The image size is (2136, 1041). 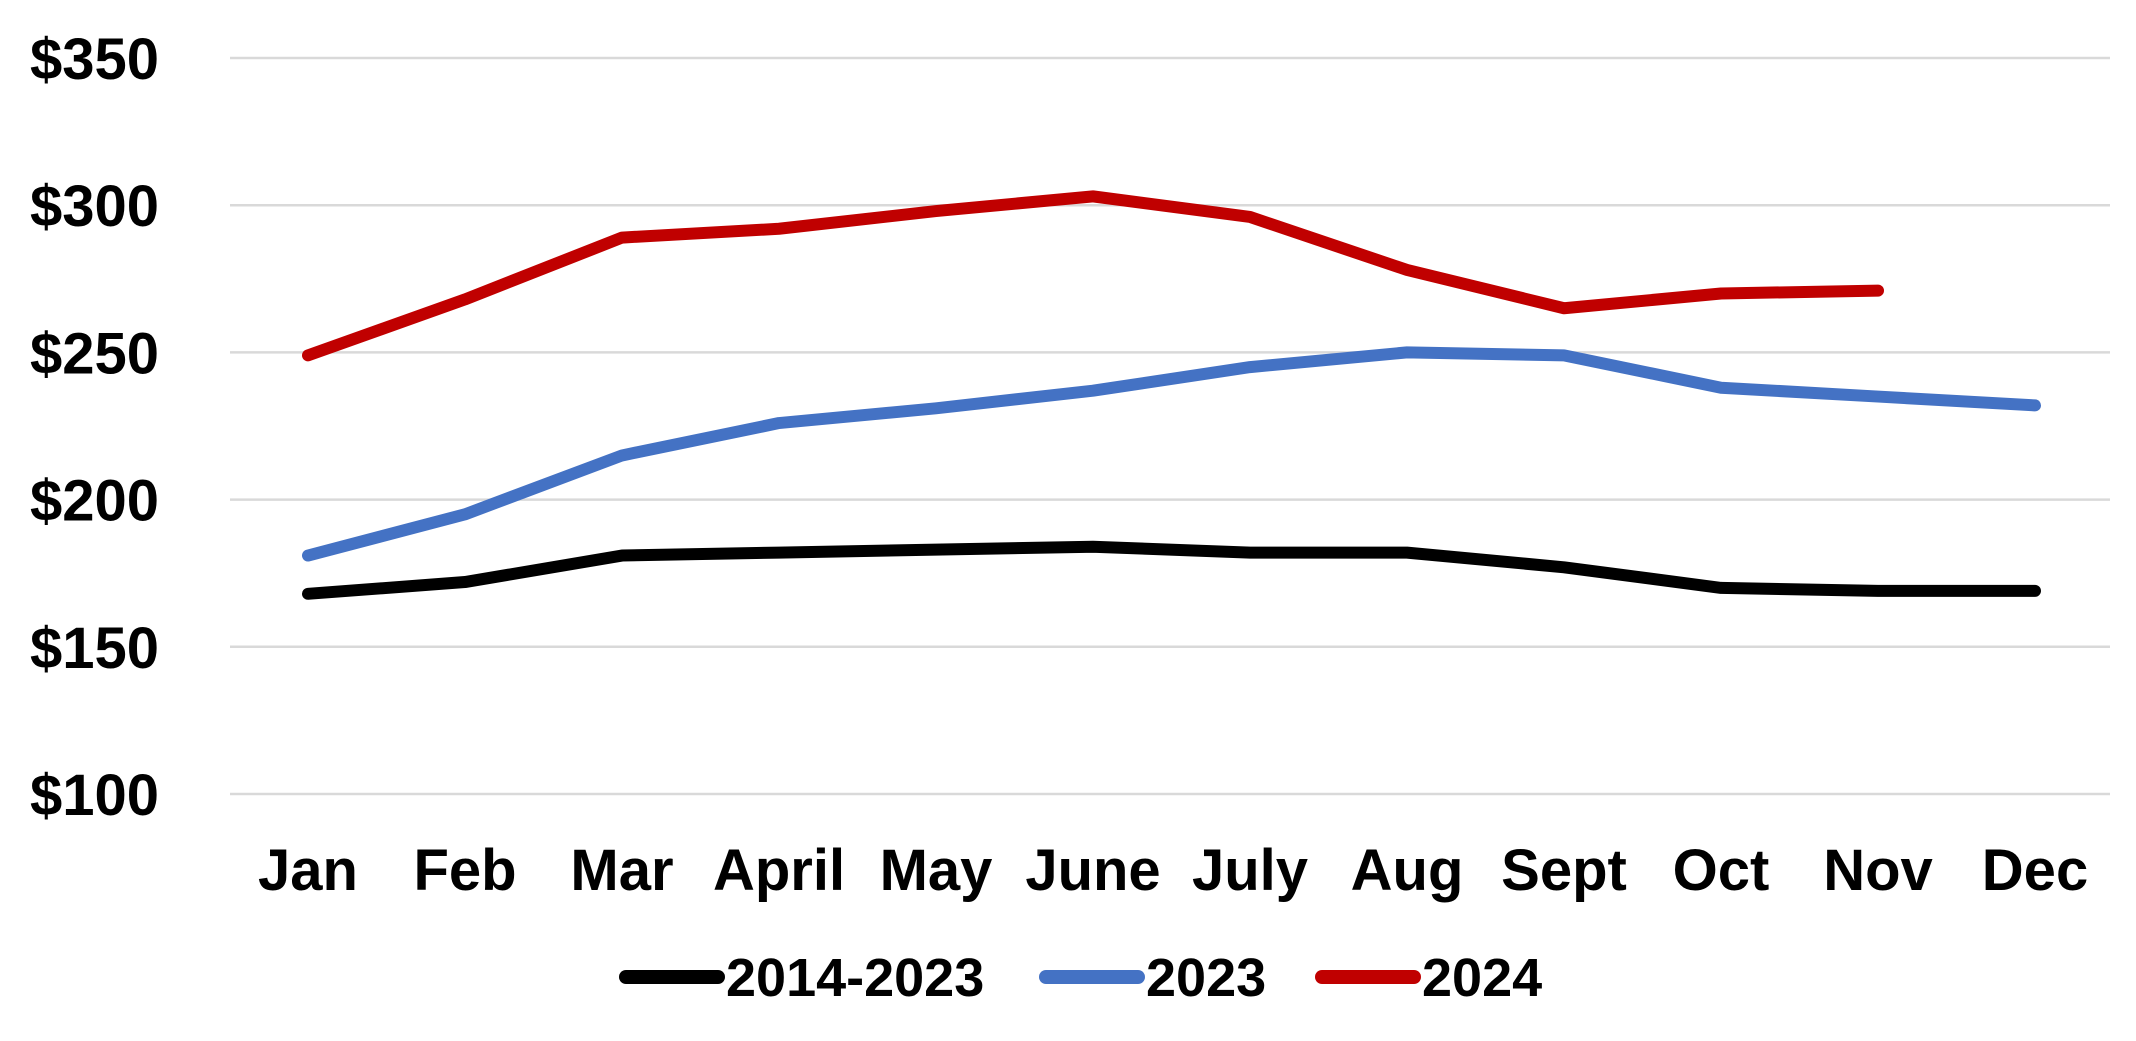 What do you see at coordinates (94, 648) in the screenshot?
I see `y-tick-label: $150` at bounding box center [94, 648].